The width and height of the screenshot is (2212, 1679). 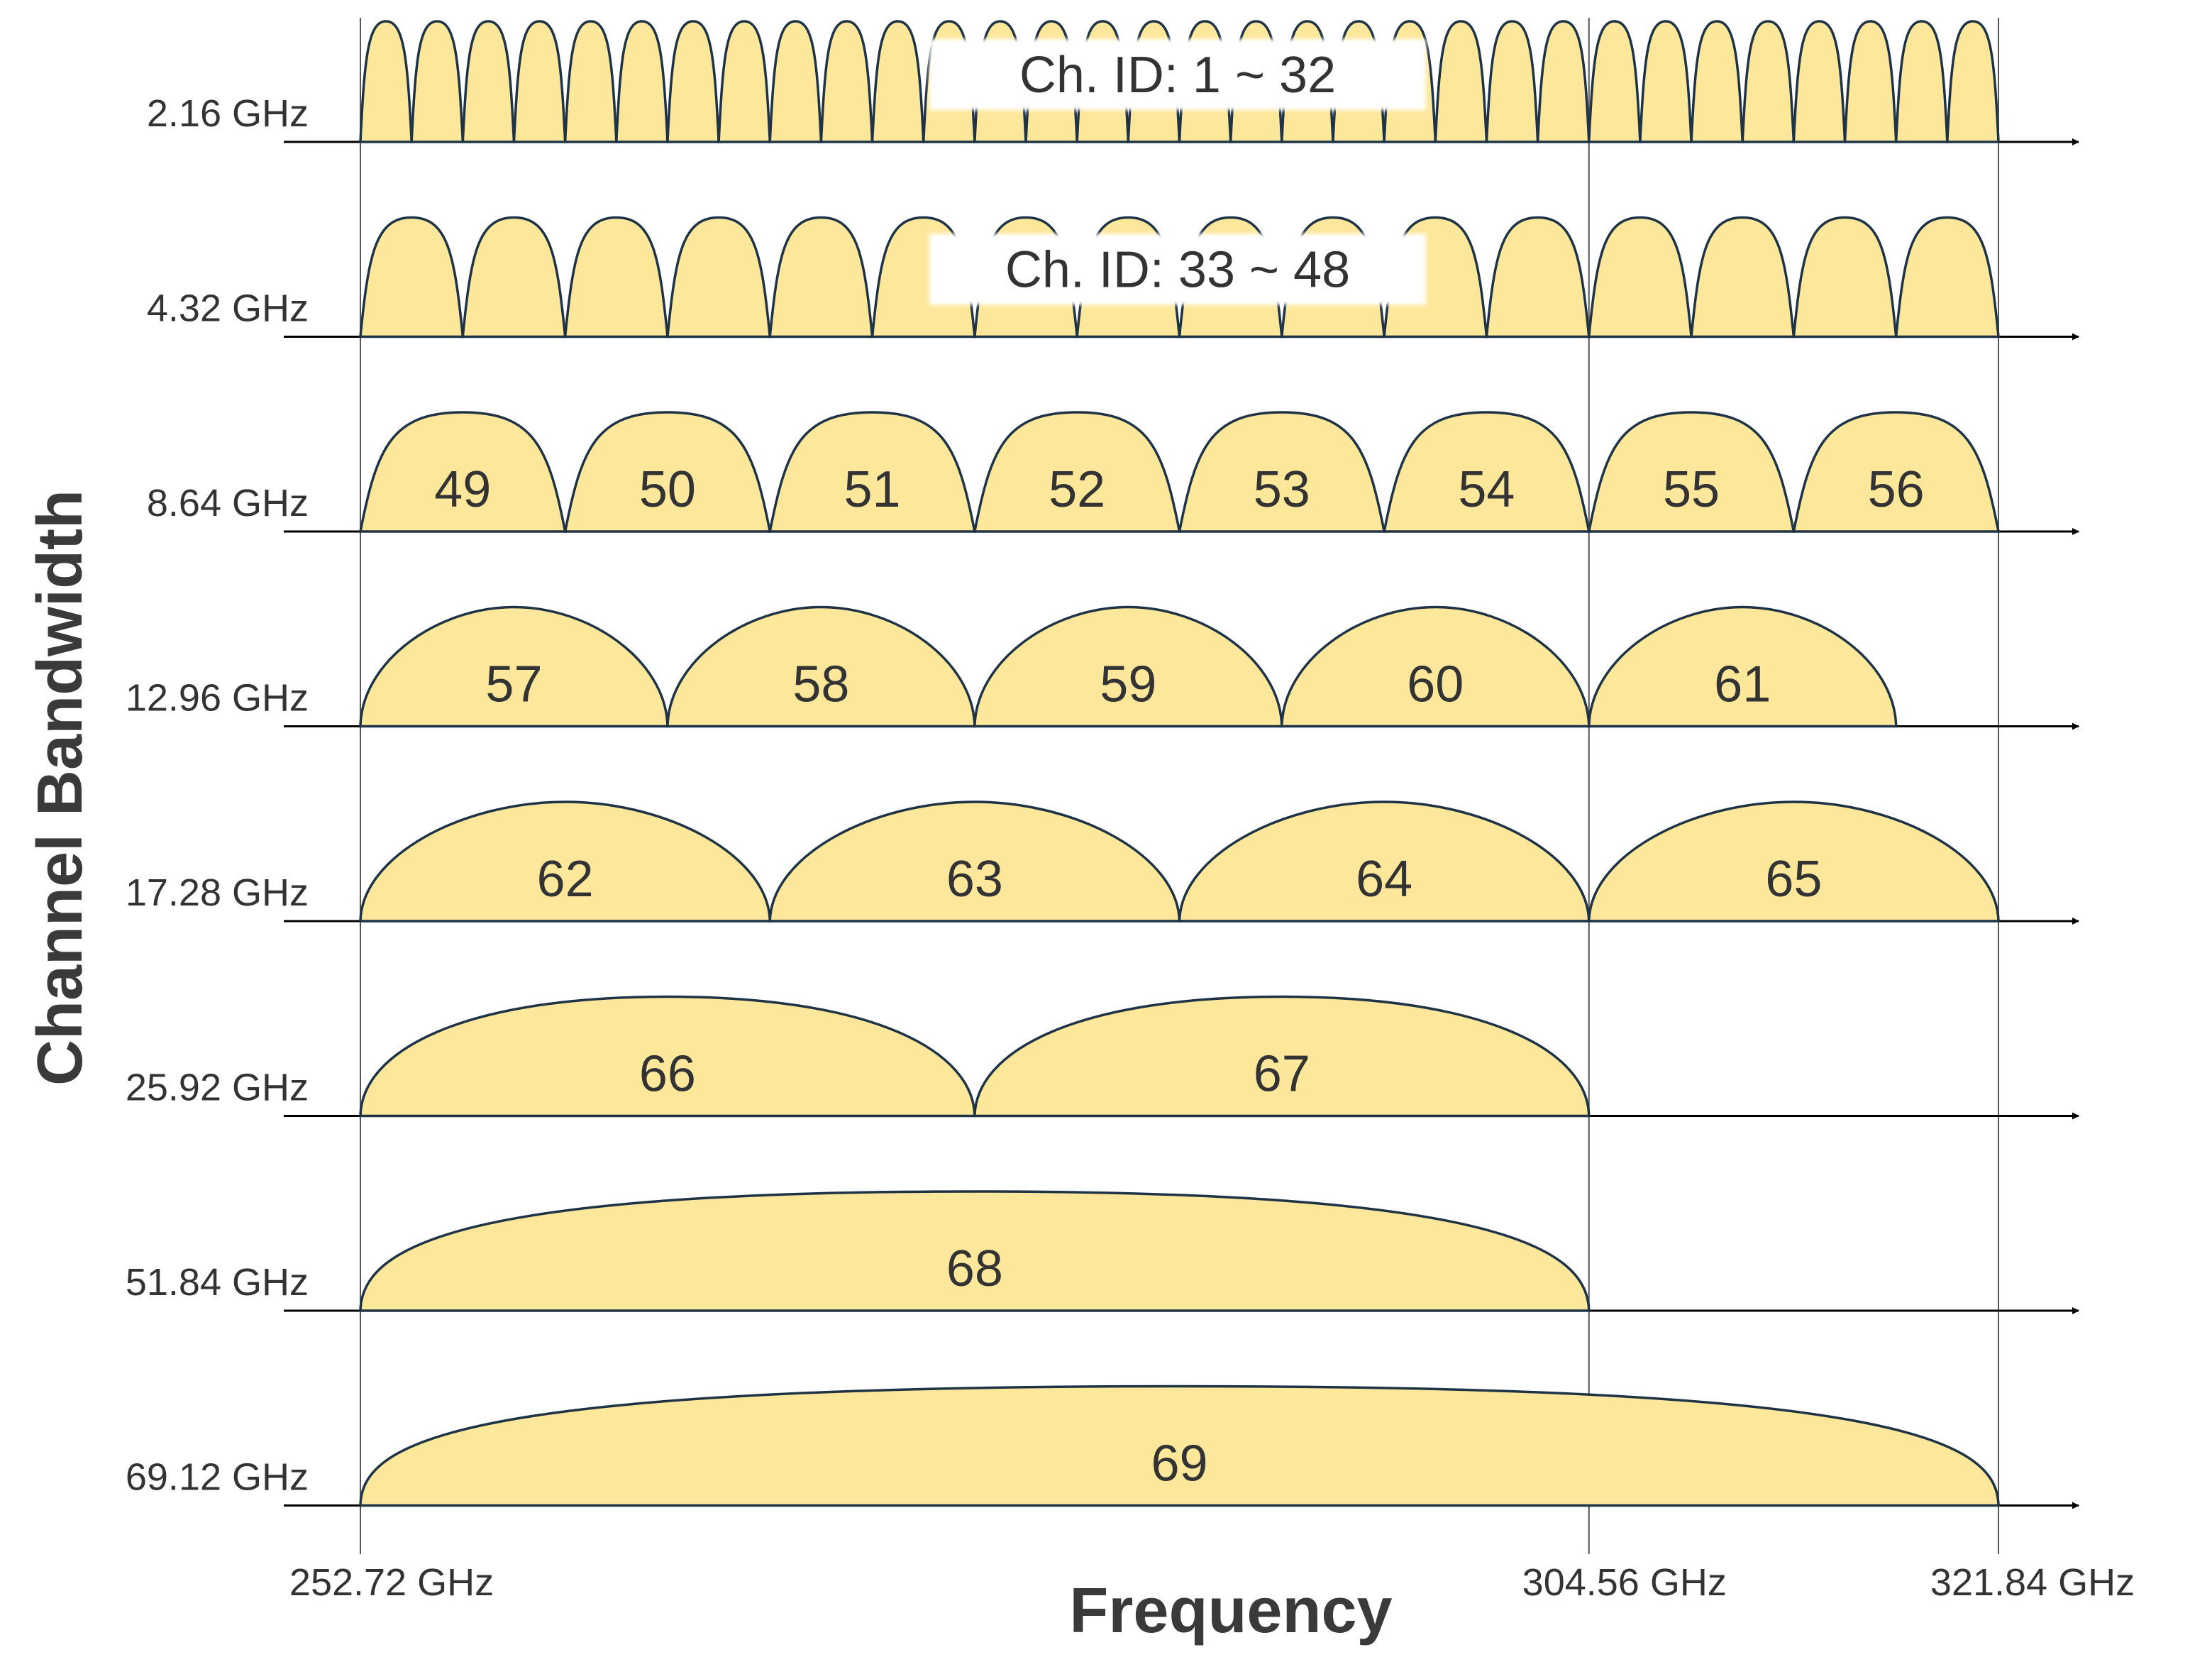 I want to click on channel-id-label: 63, so click(x=974, y=879).